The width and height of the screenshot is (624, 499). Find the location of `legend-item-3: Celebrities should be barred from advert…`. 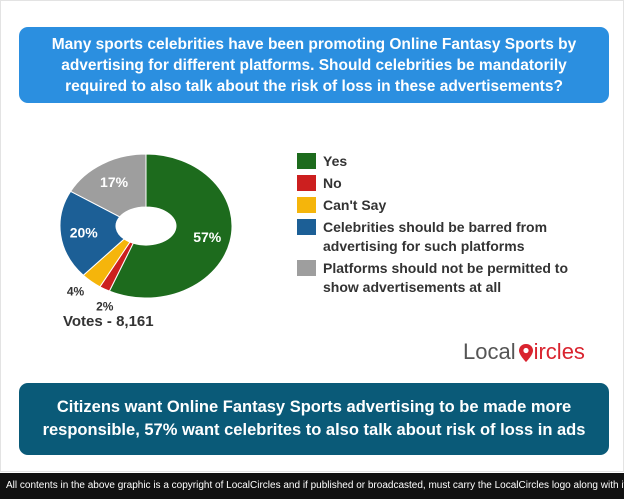

legend-item-3: Celebrities should be barred from advert… is located at coordinates (457, 237).